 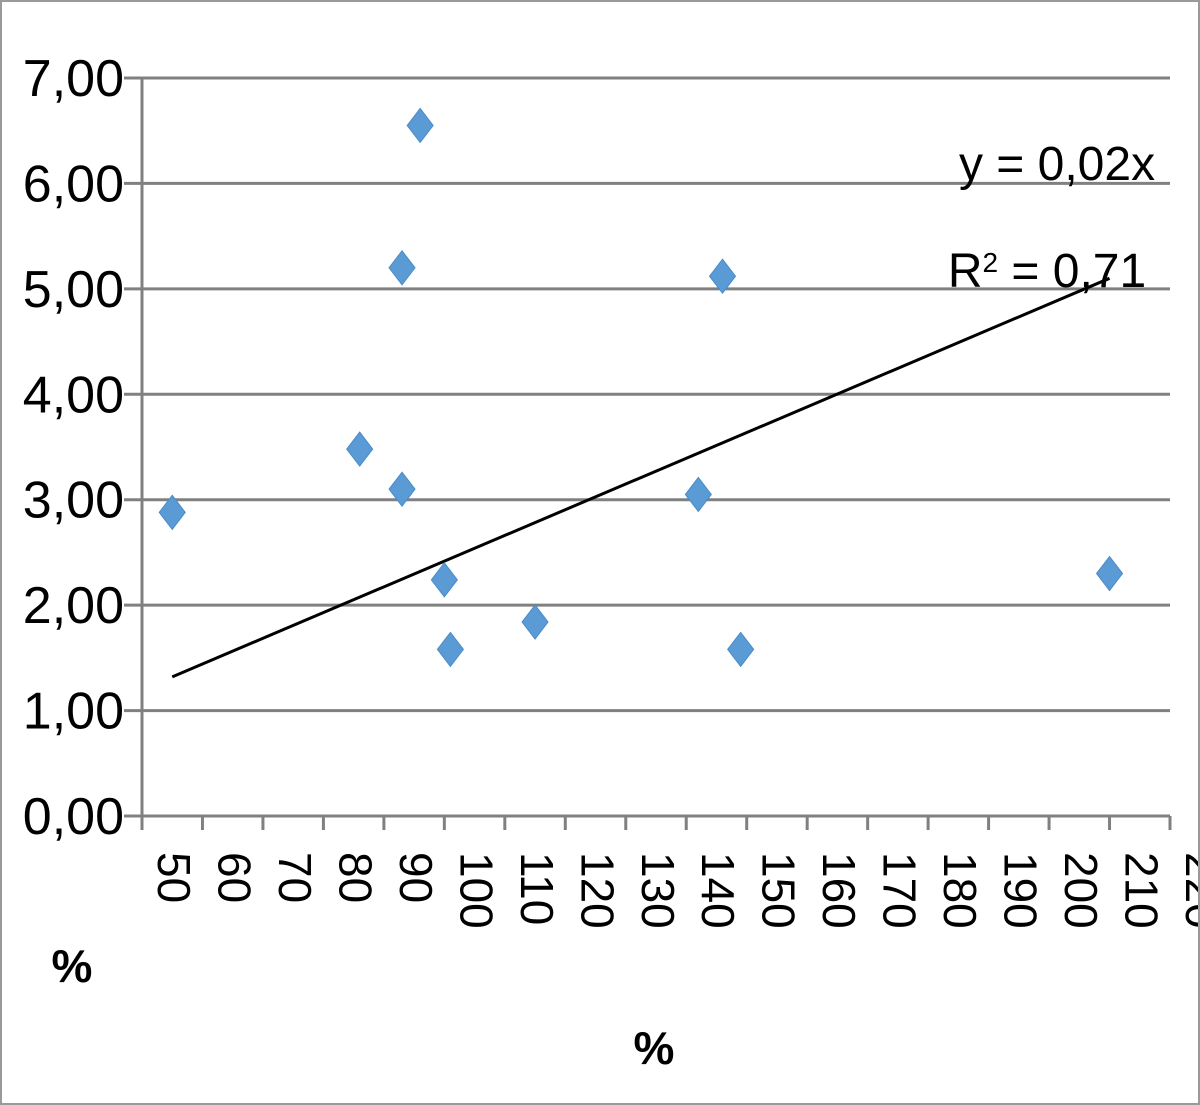 What do you see at coordinates (597, 890) in the screenshot?
I see `x-tick-label: 120` at bounding box center [597, 890].